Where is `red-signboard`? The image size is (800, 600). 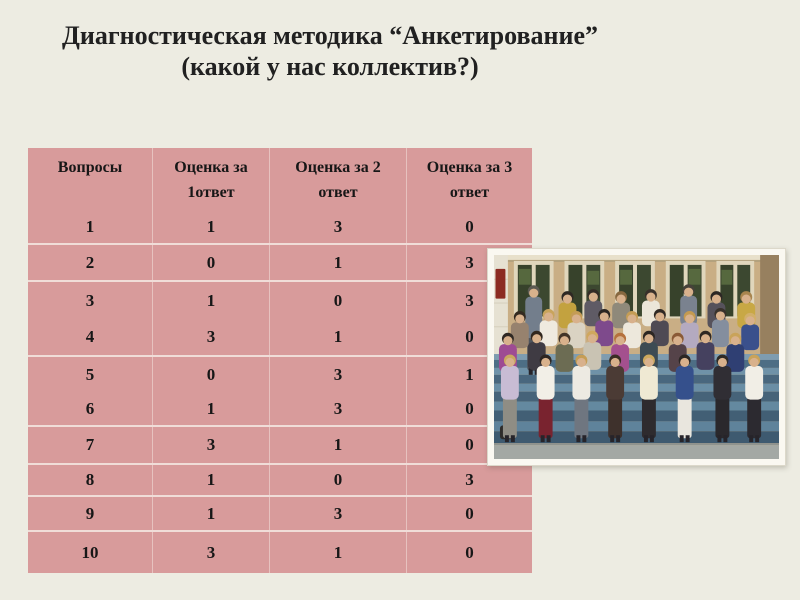 red-signboard is located at coordinates (500, 283).